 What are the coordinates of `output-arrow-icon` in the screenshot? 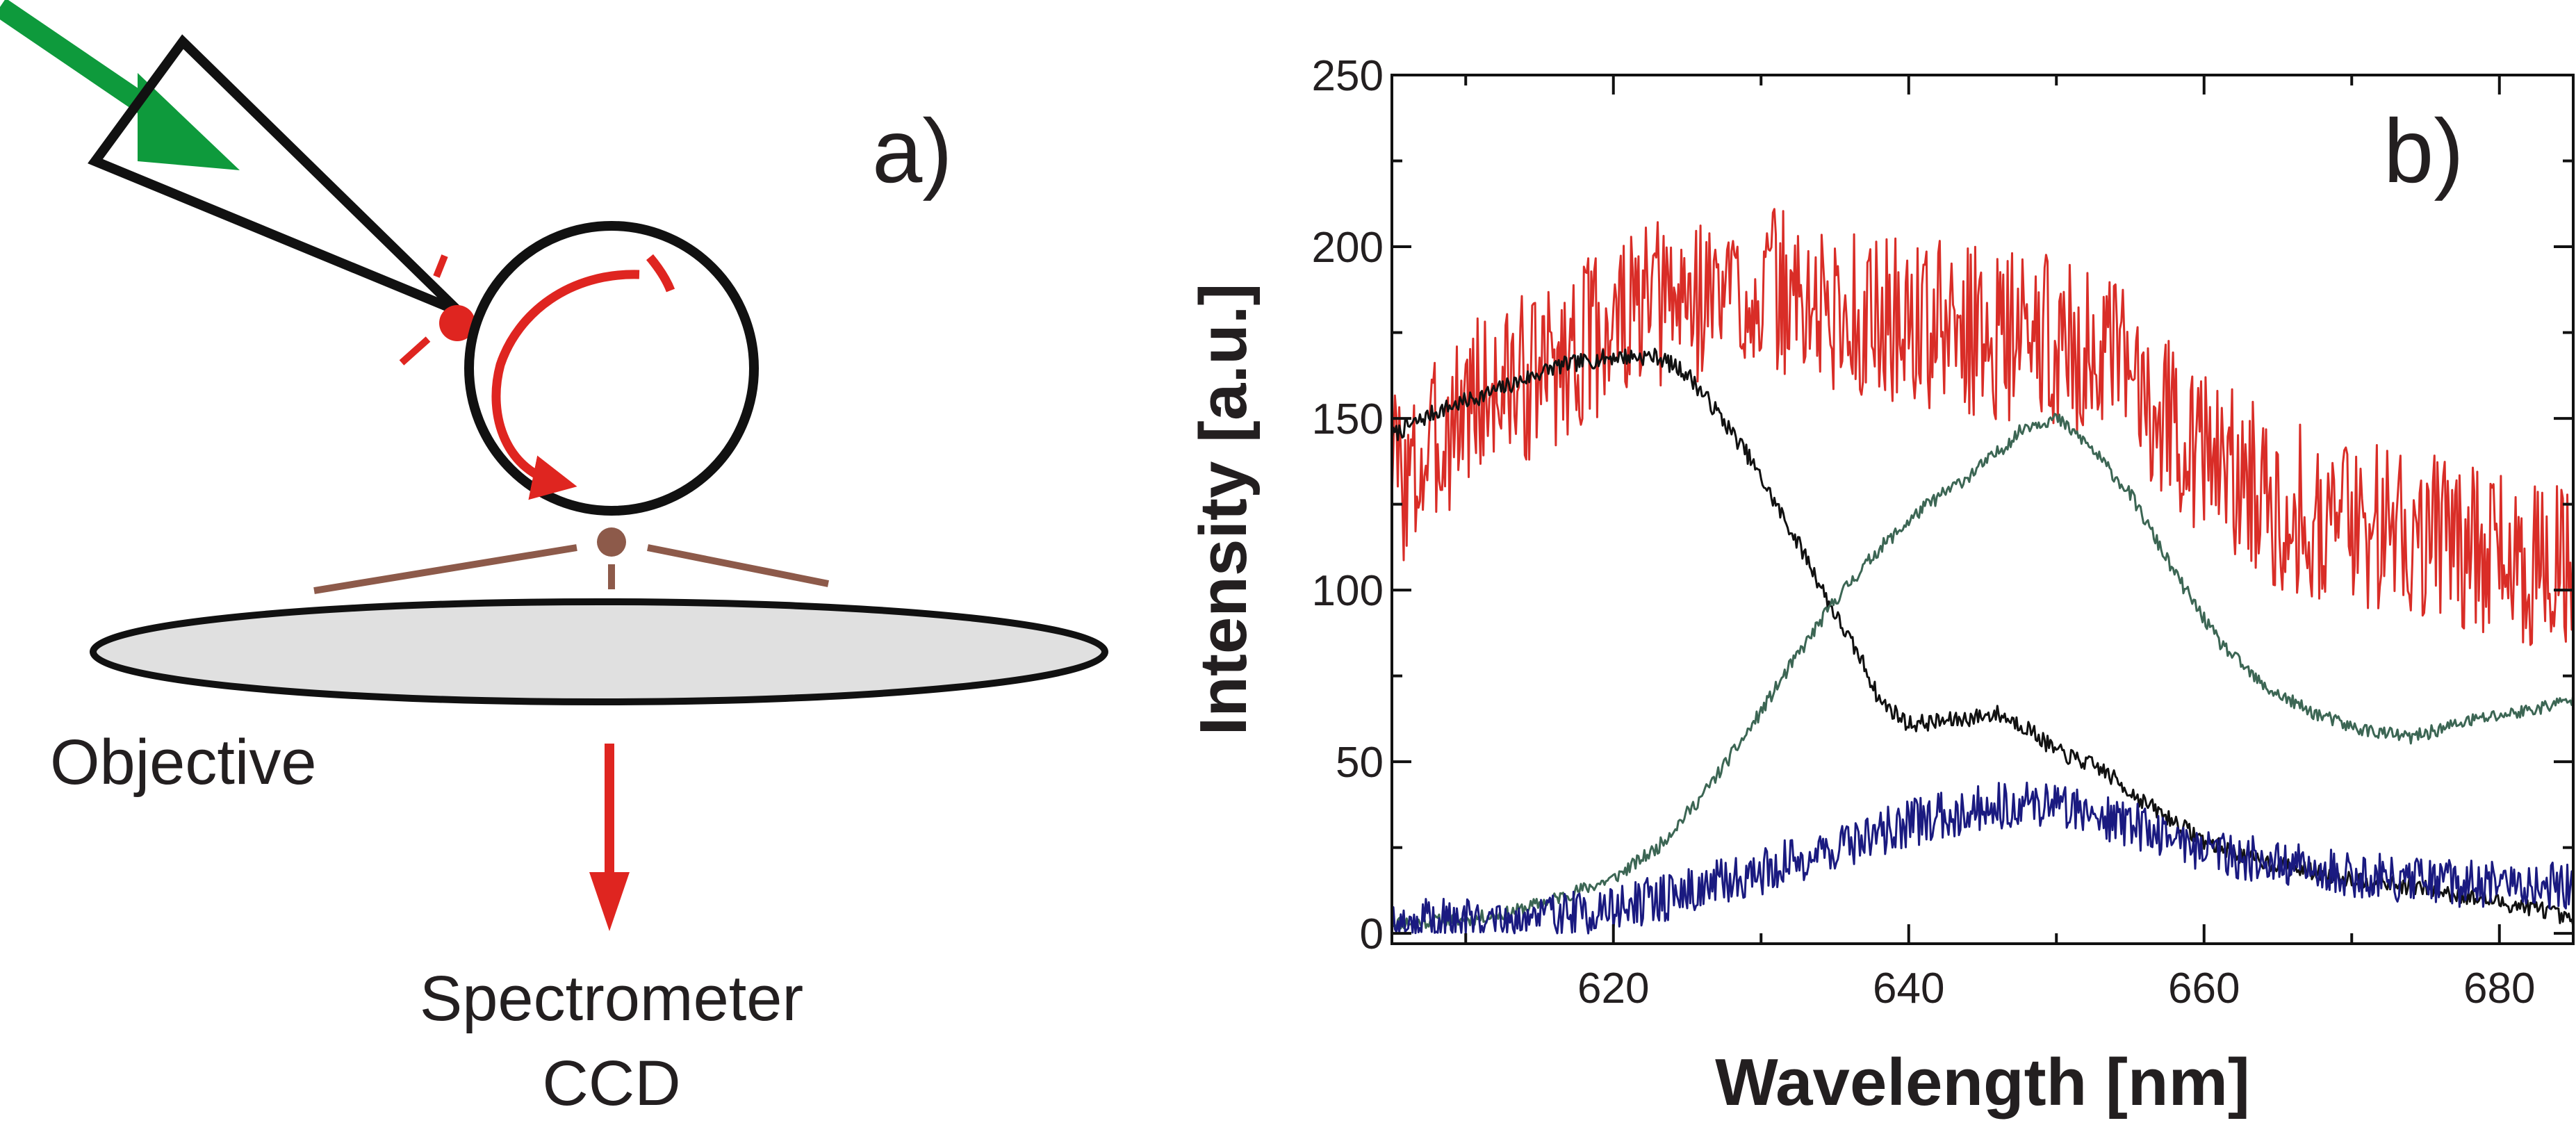 It's located at (609, 837).